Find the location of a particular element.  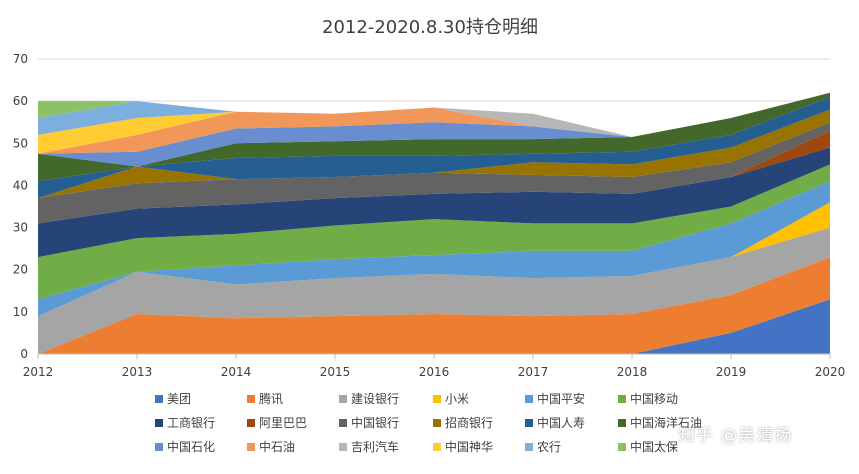

legend-item: 小米 is located at coordinates (451, 399).